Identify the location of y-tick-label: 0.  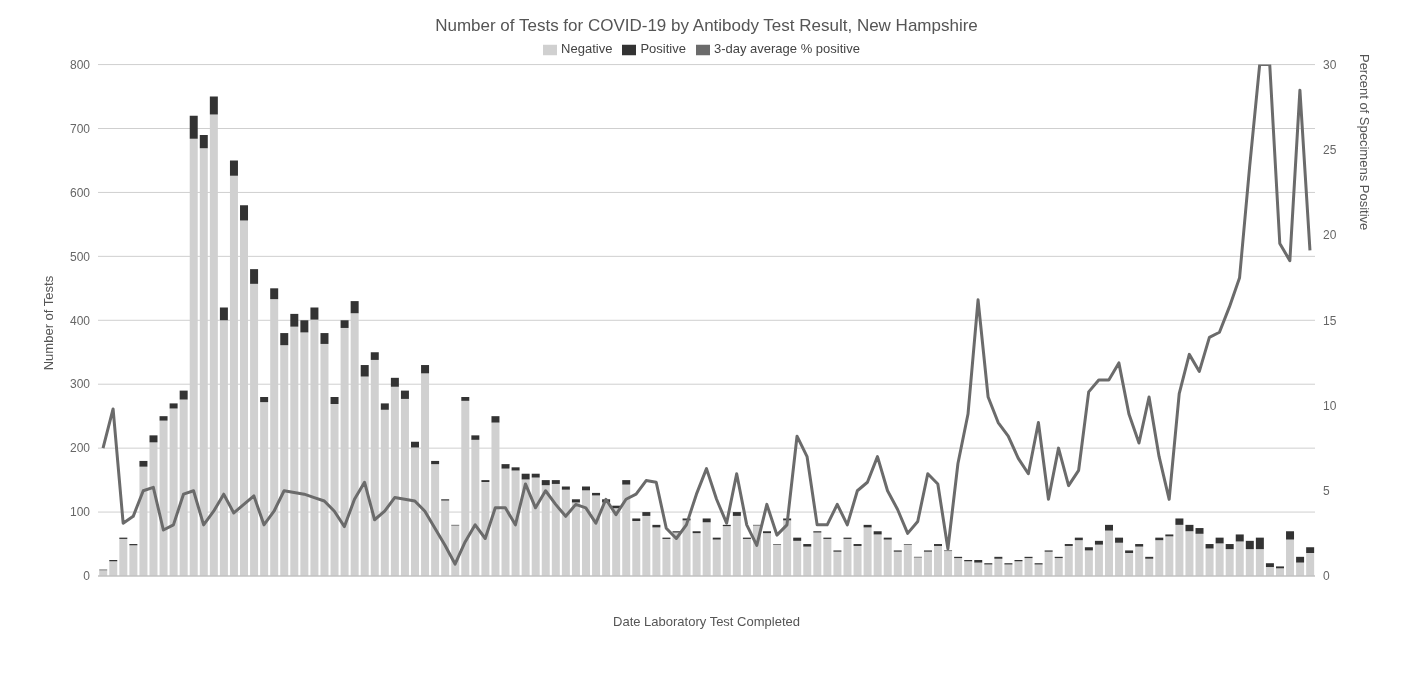
(87, 576).